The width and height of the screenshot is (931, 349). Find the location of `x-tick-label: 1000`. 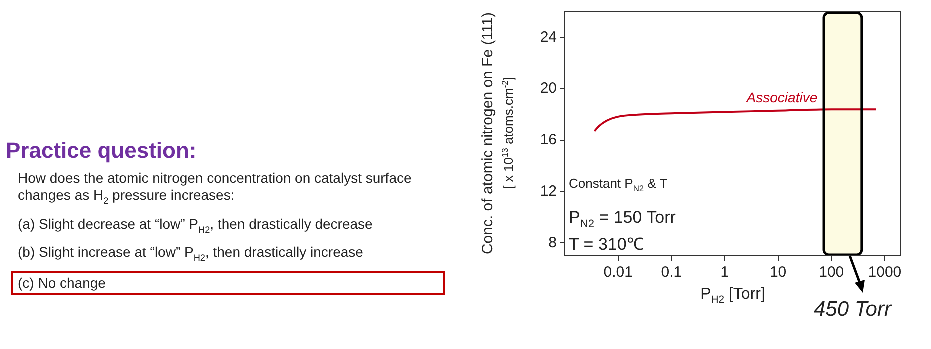

x-tick-label: 1000 is located at coordinates (885, 273).